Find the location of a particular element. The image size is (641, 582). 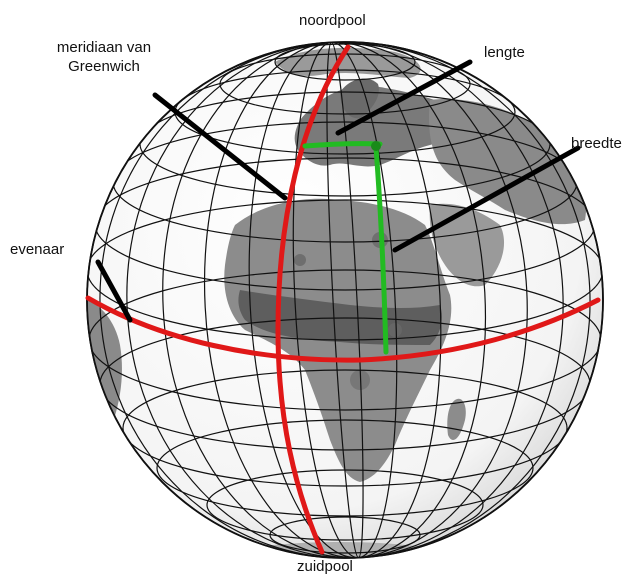

greenwich-meridian is located at coordinates (313, 299).